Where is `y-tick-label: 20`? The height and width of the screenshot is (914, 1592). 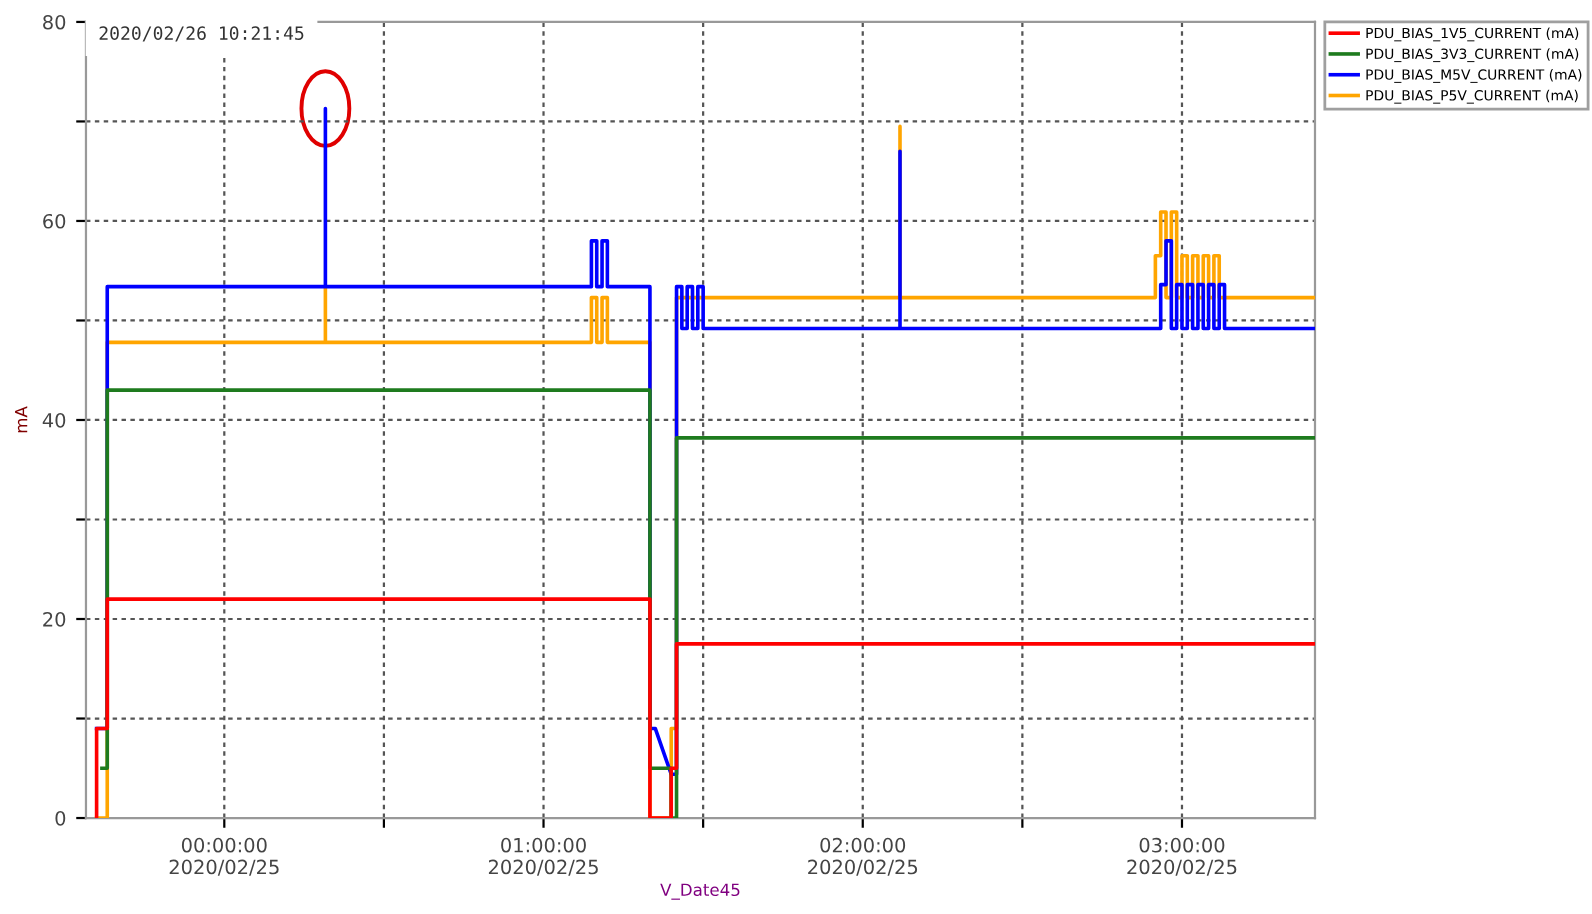
y-tick-label: 20 is located at coordinates (54, 619).